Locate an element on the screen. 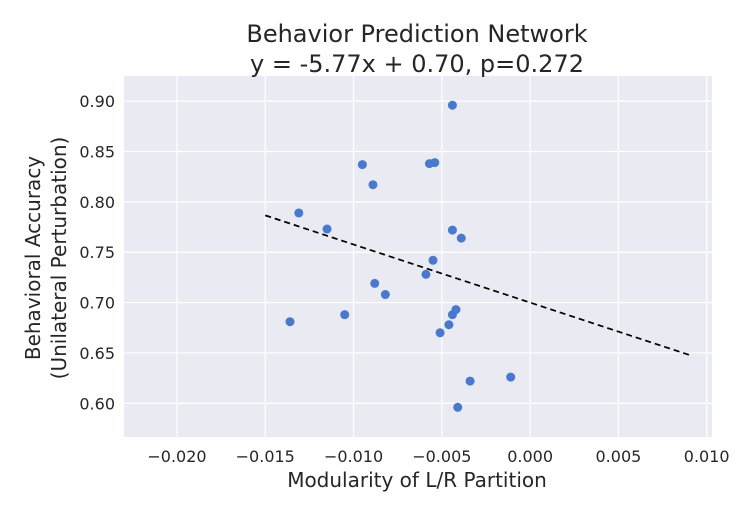 The image size is (748, 514). x-tick-label: −0.010 is located at coordinates (353, 456).